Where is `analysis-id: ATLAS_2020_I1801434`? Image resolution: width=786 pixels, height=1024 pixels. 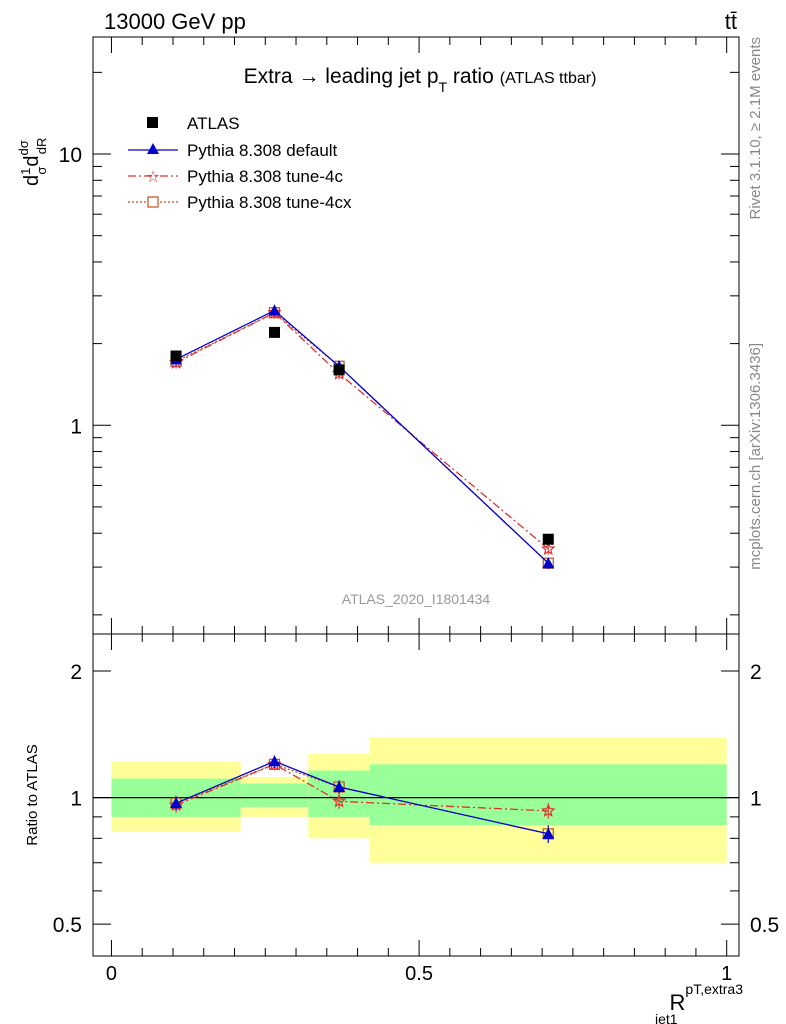
analysis-id: ATLAS_2020_I1801434 is located at coordinates (416, 599).